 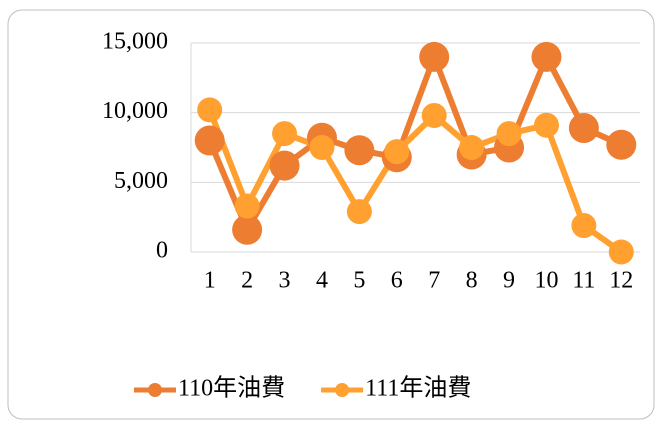 What do you see at coordinates (135, 111) in the screenshot?
I see `y-tick-label: 10,000` at bounding box center [135, 111].